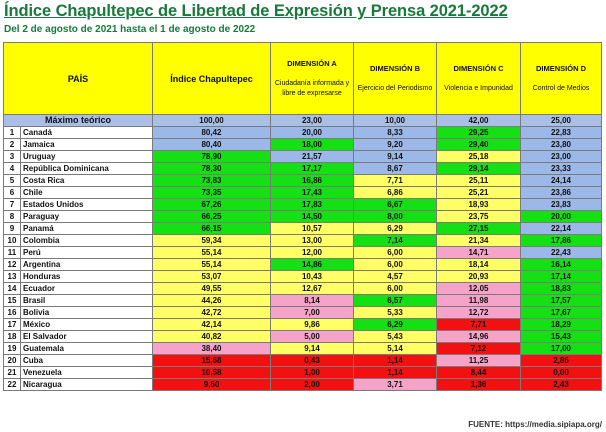 The image size is (606, 432). I want to click on indice-value: 78,90, so click(211, 156).